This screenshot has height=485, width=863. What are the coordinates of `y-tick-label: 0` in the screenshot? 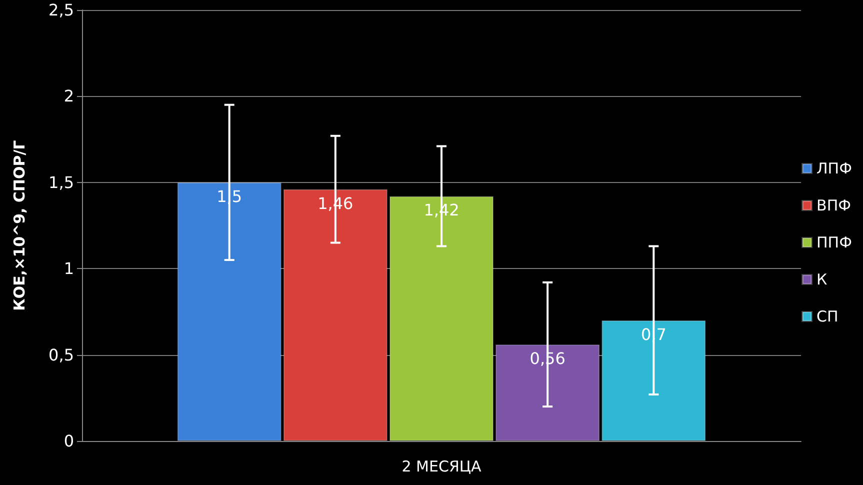 It's located at (69, 441).